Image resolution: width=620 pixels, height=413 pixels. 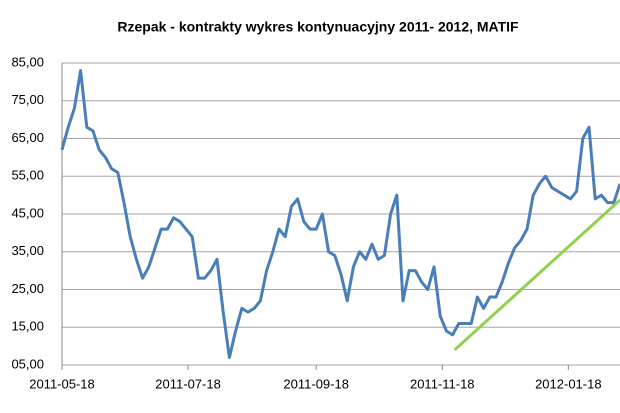 What do you see at coordinates (27, 288) in the screenshot?
I see `y-tick-label: 25,00` at bounding box center [27, 288].